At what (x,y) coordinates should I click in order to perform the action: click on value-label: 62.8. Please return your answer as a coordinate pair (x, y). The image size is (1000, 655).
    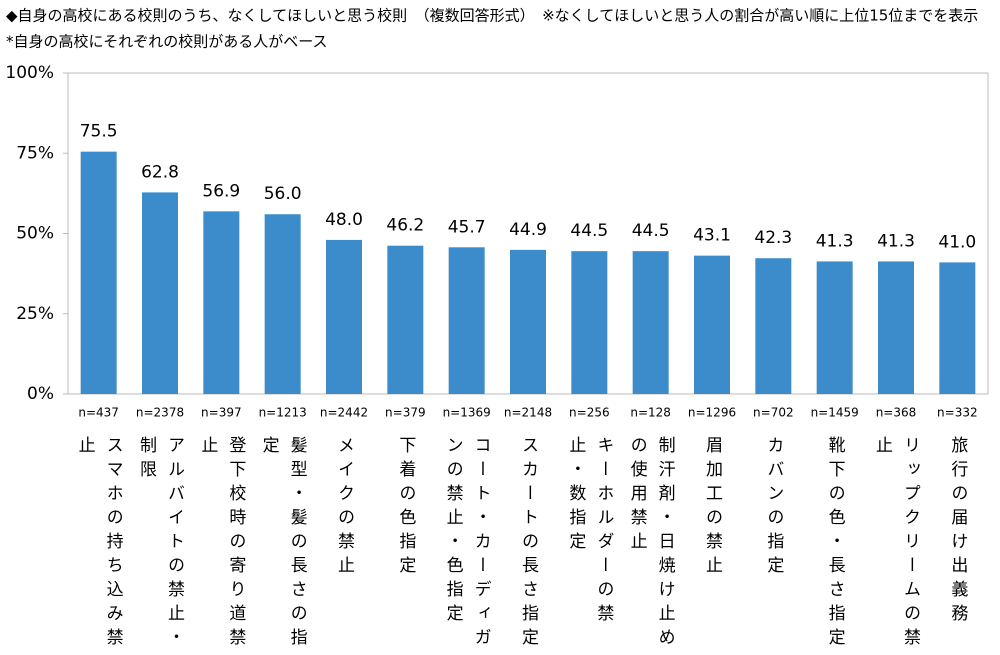
    Looking at the image, I should click on (160, 172).